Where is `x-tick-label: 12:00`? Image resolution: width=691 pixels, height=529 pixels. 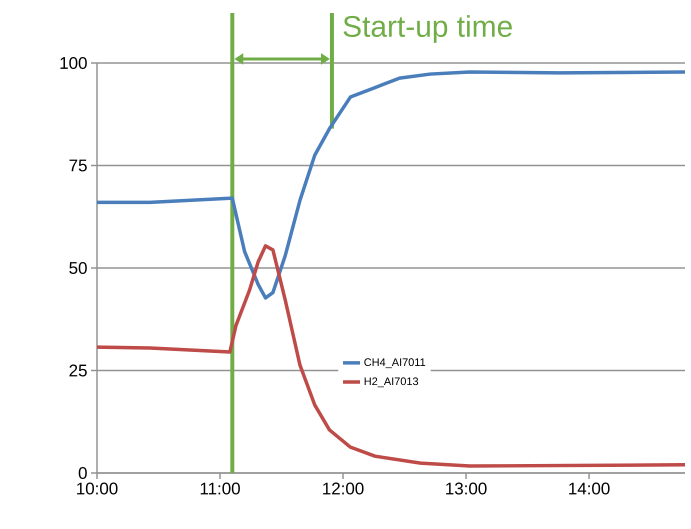
x-tick-label: 12:00 is located at coordinates (343, 488).